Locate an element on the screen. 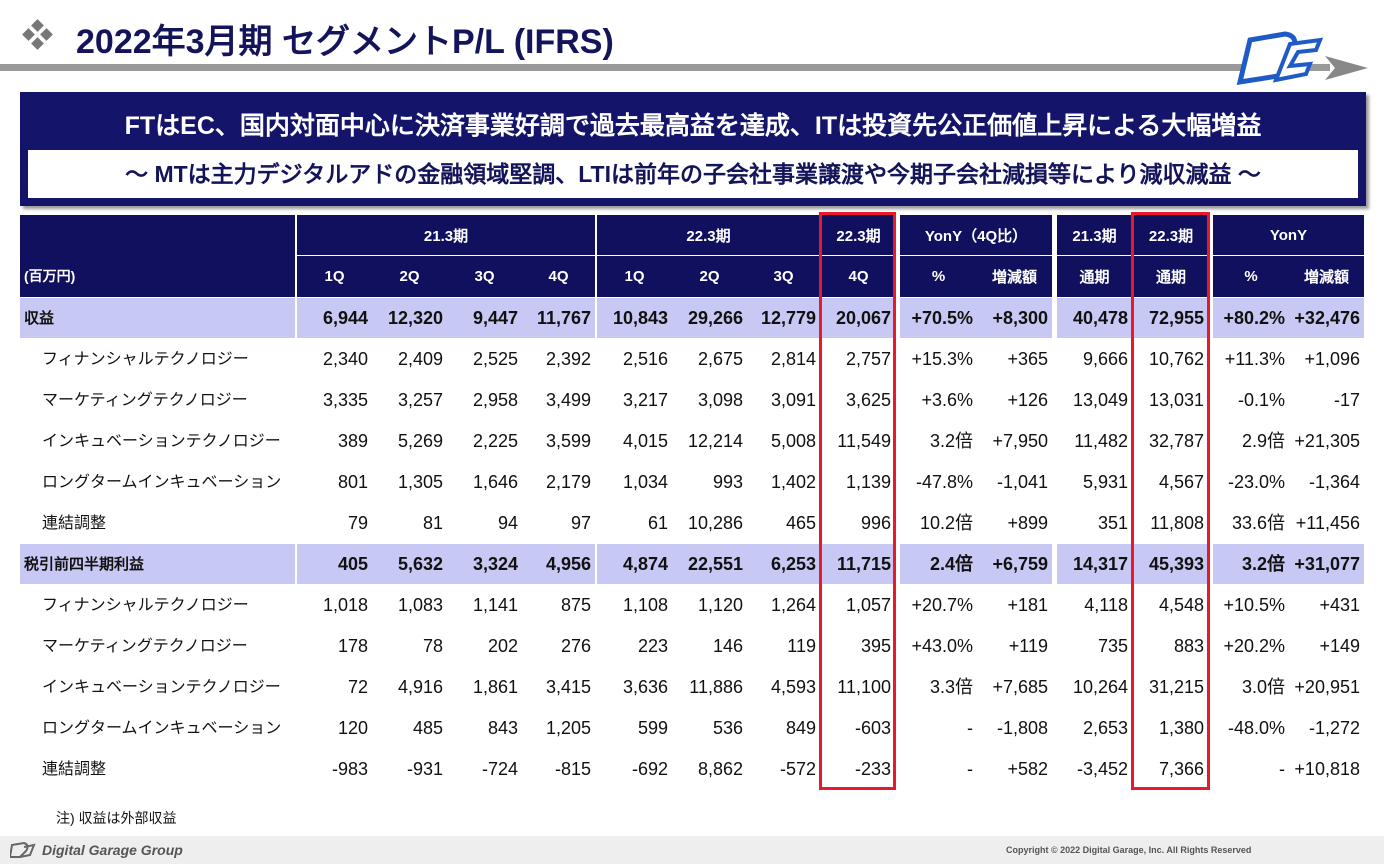  cell: 11,549 is located at coordinates (864, 441).